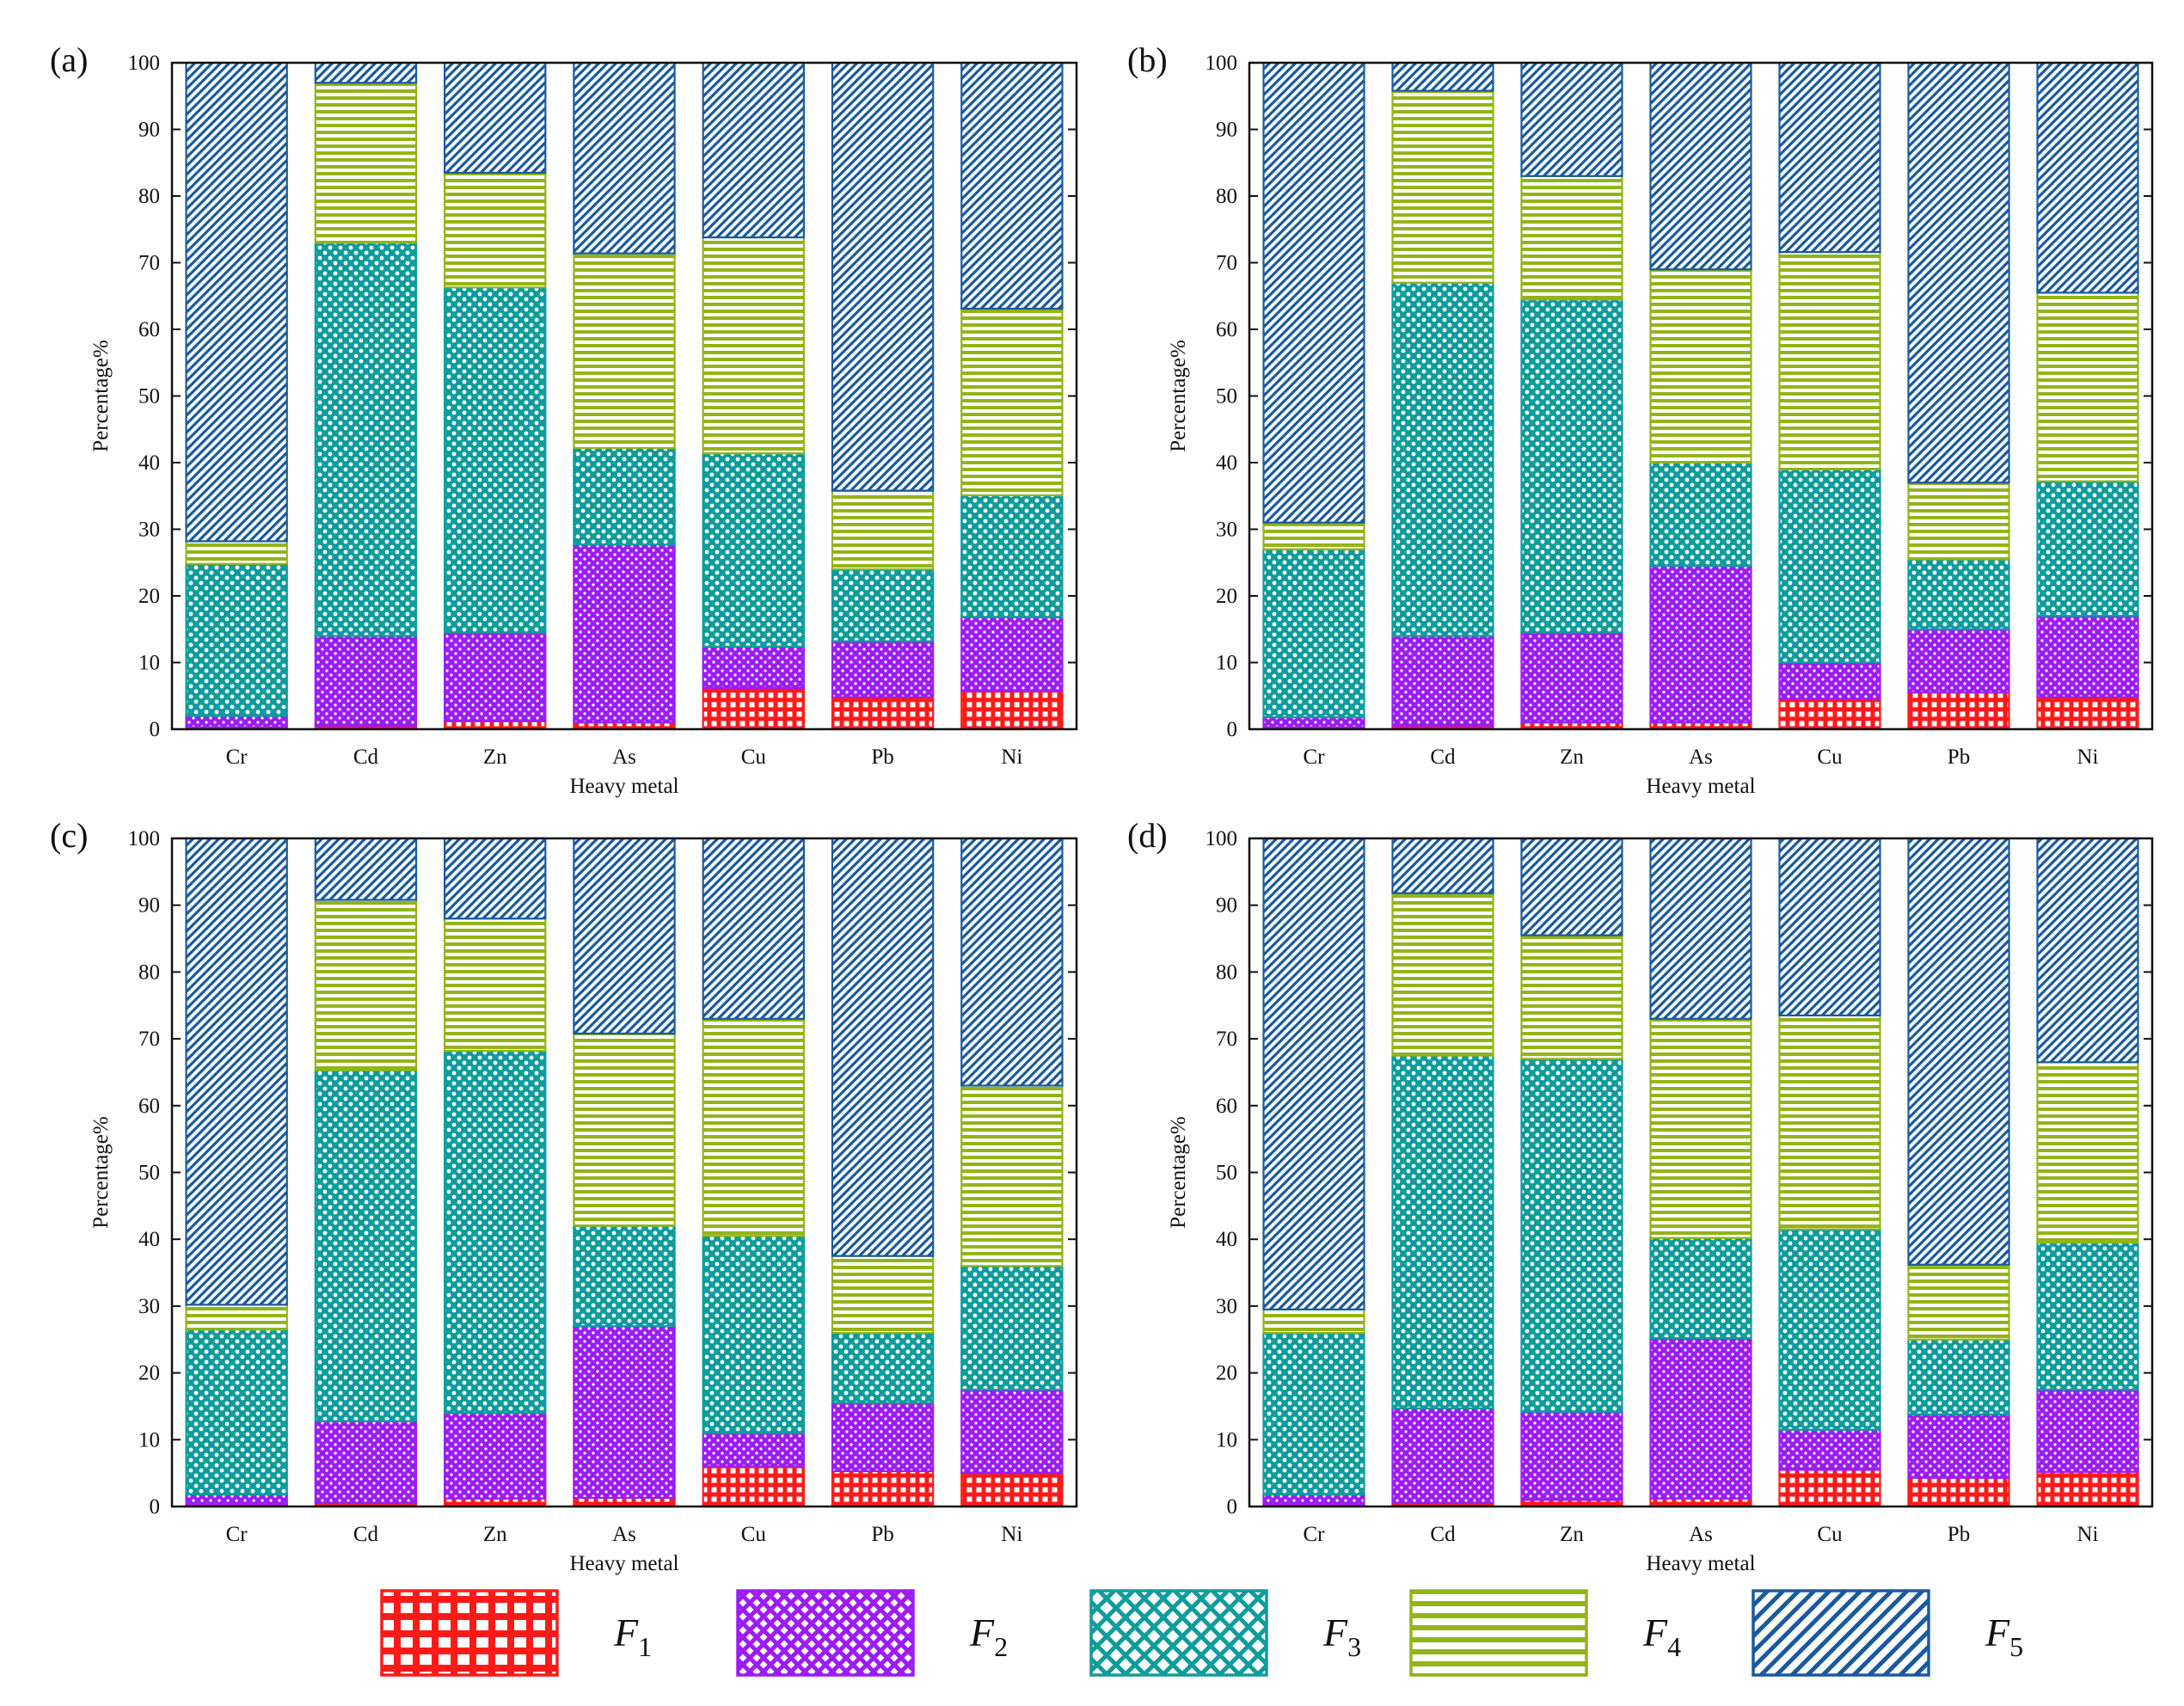 This screenshot has height=1706, width=2184. What do you see at coordinates (1313, 1413) in the screenshot?
I see `bar-cr-f3` at bounding box center [1313, 1413].